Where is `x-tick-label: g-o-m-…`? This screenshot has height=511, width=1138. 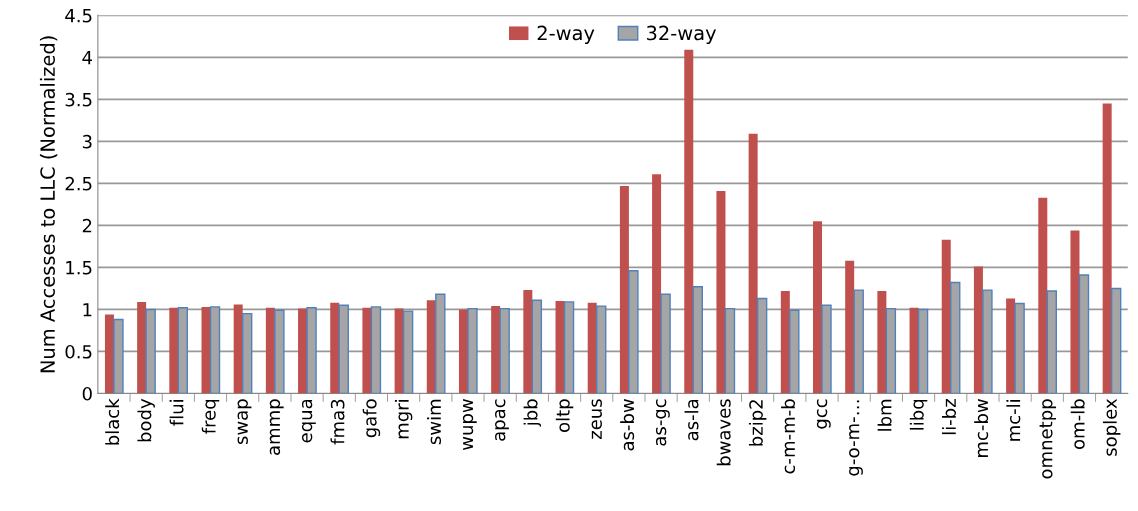 x-tick-label: g-o-m-… is located at coordinates (856, 438).